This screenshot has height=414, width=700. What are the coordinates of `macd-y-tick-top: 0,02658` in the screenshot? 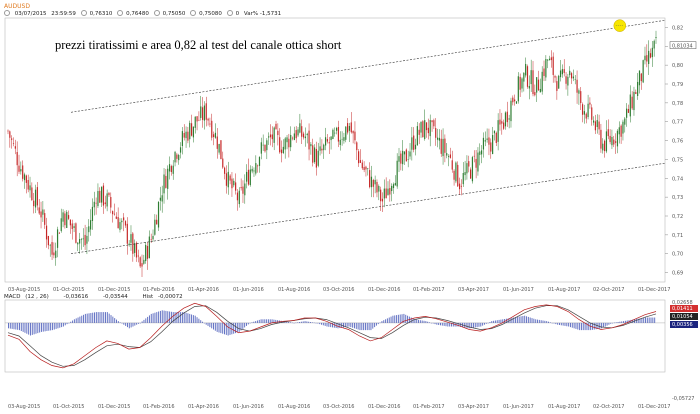 It's located at (682, 303).